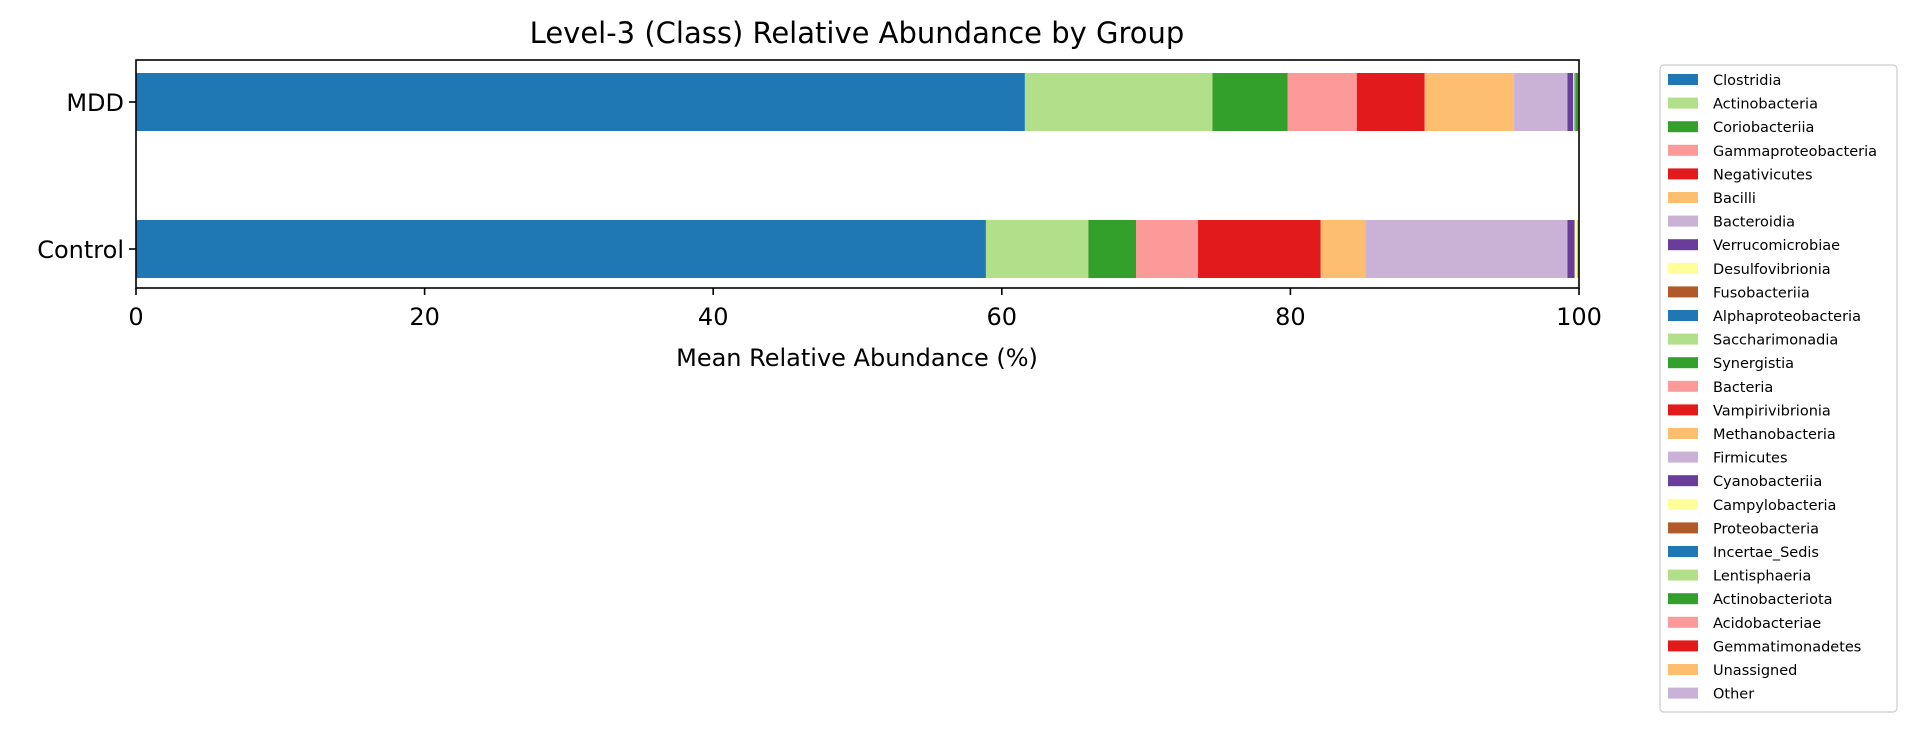 Image resolution: width=1920 pixels, height=730 pixels. I want to click on legend-label: Campylobacteria, so click(1774, 506).